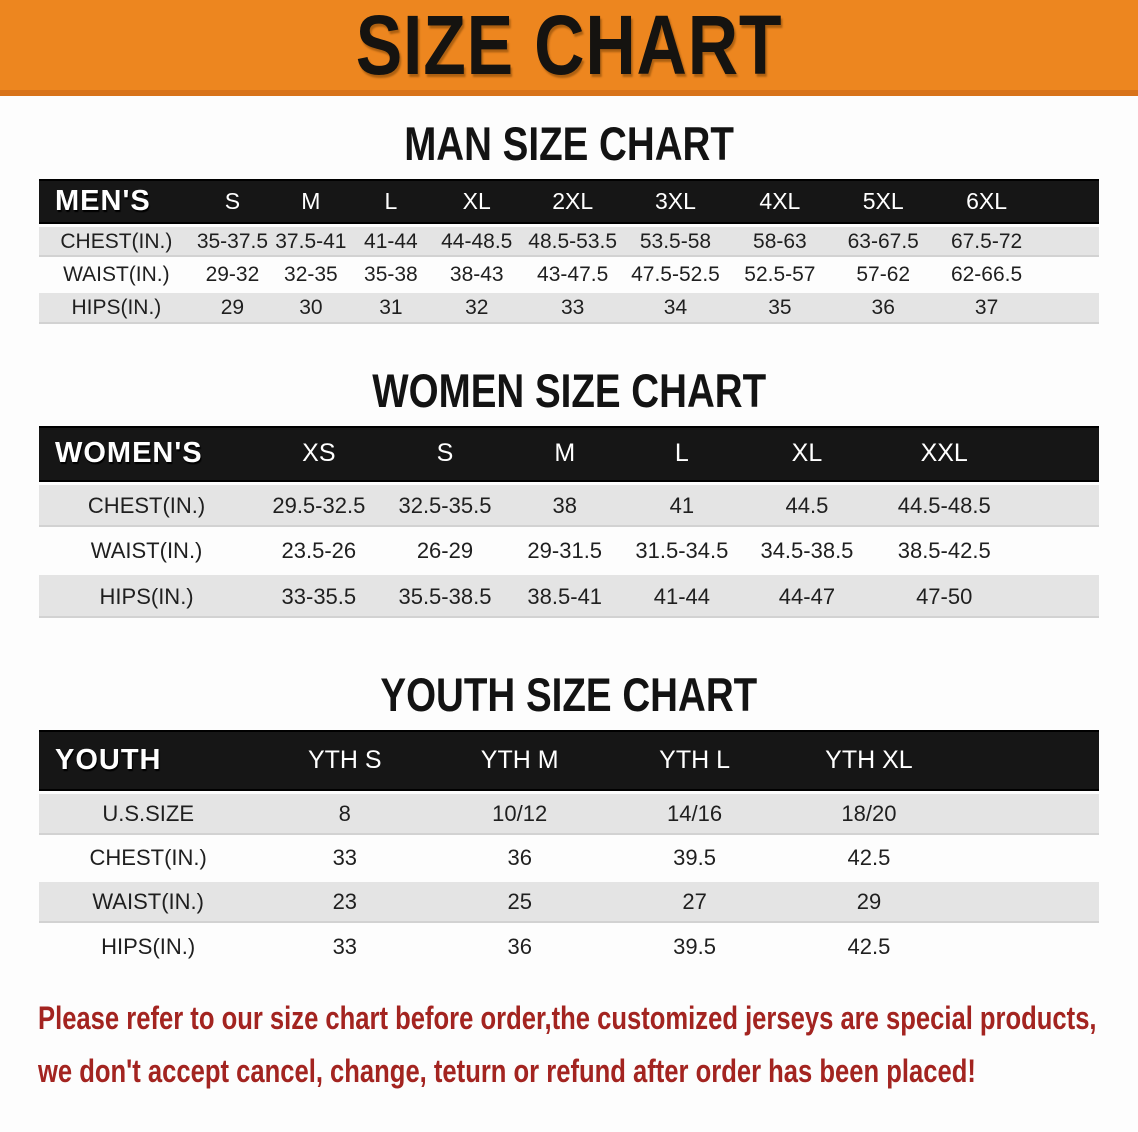 Image resolution: width=1138 pixels, height=1132 pixels. What do you see at coordinates (869, 761) in the screenshot?
I see `size-column-header: YTH XL` at bounding box center [869, 761].